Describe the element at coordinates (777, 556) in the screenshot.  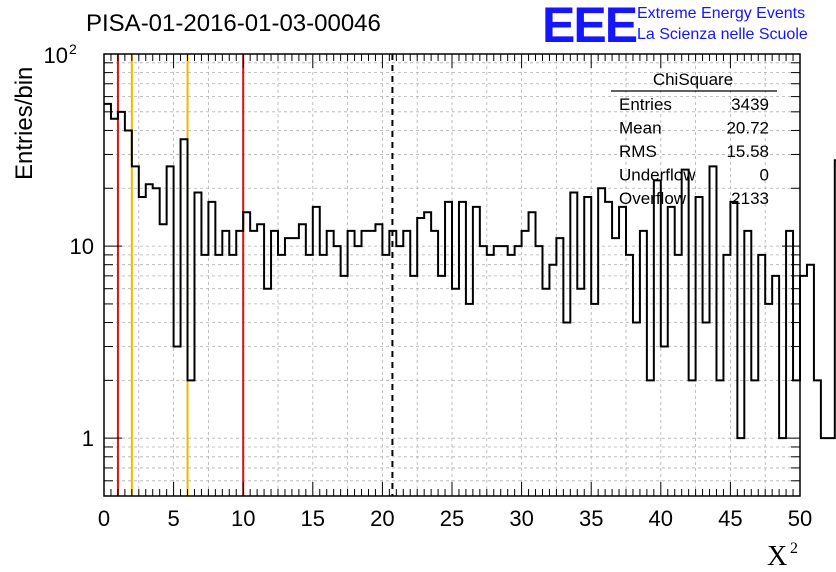
I see `x-axis-label-text: X` at that location.